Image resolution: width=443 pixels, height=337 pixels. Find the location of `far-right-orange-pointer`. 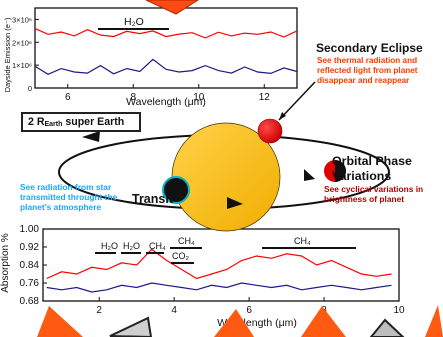

far-right-orange-pointer is located at coordinates (434, 321).